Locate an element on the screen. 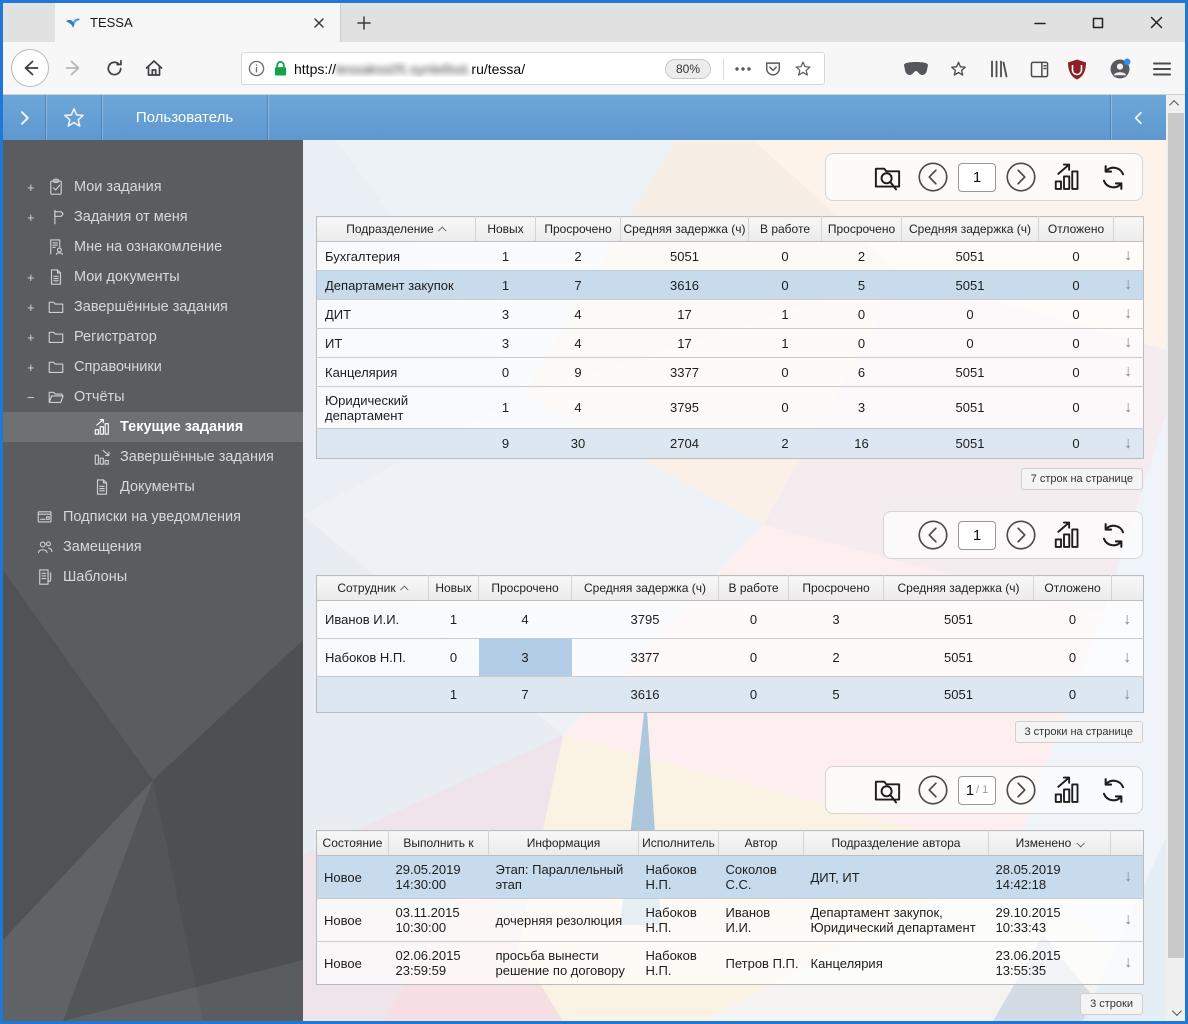 This screenshot has height=1024, width=1188. back-button is located at coordinates (30, 68).